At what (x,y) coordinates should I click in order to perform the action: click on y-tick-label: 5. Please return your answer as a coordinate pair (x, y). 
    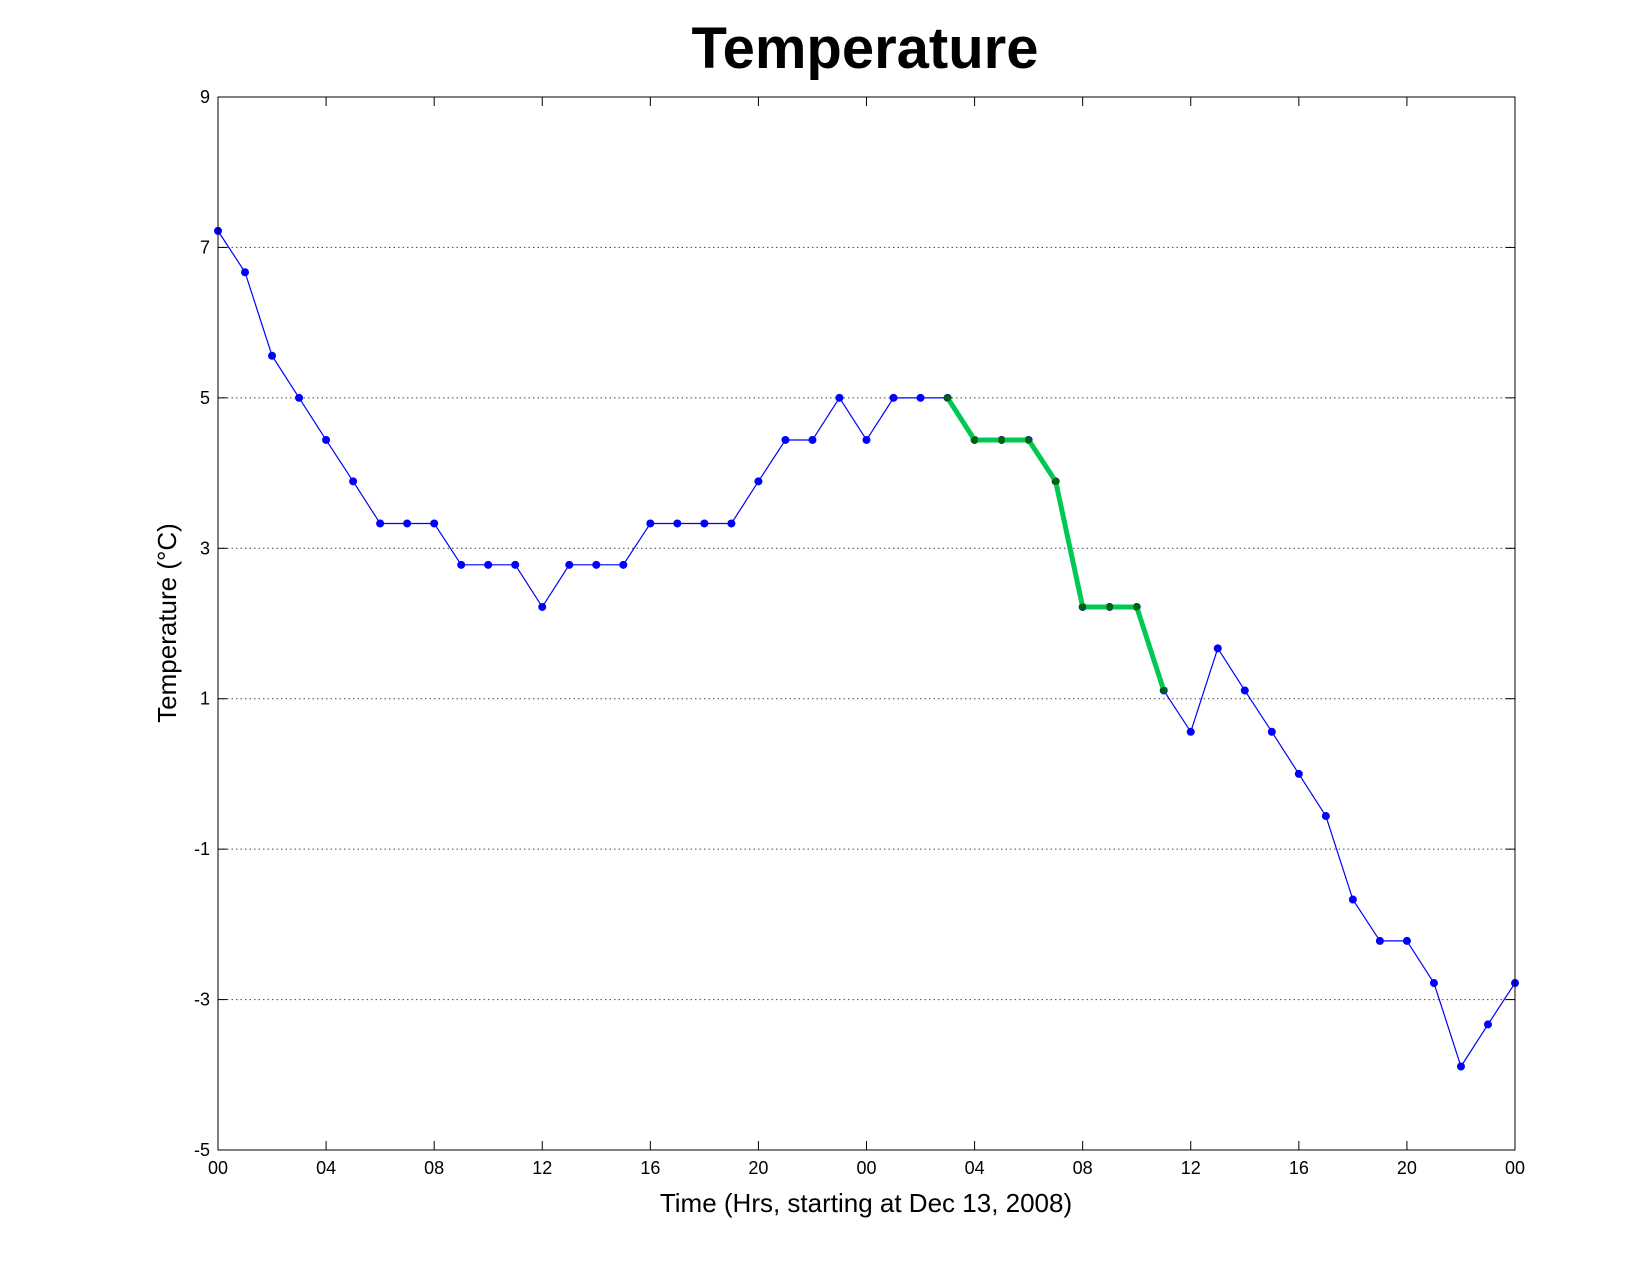
    Looking at the image, I should click on (205, 398).